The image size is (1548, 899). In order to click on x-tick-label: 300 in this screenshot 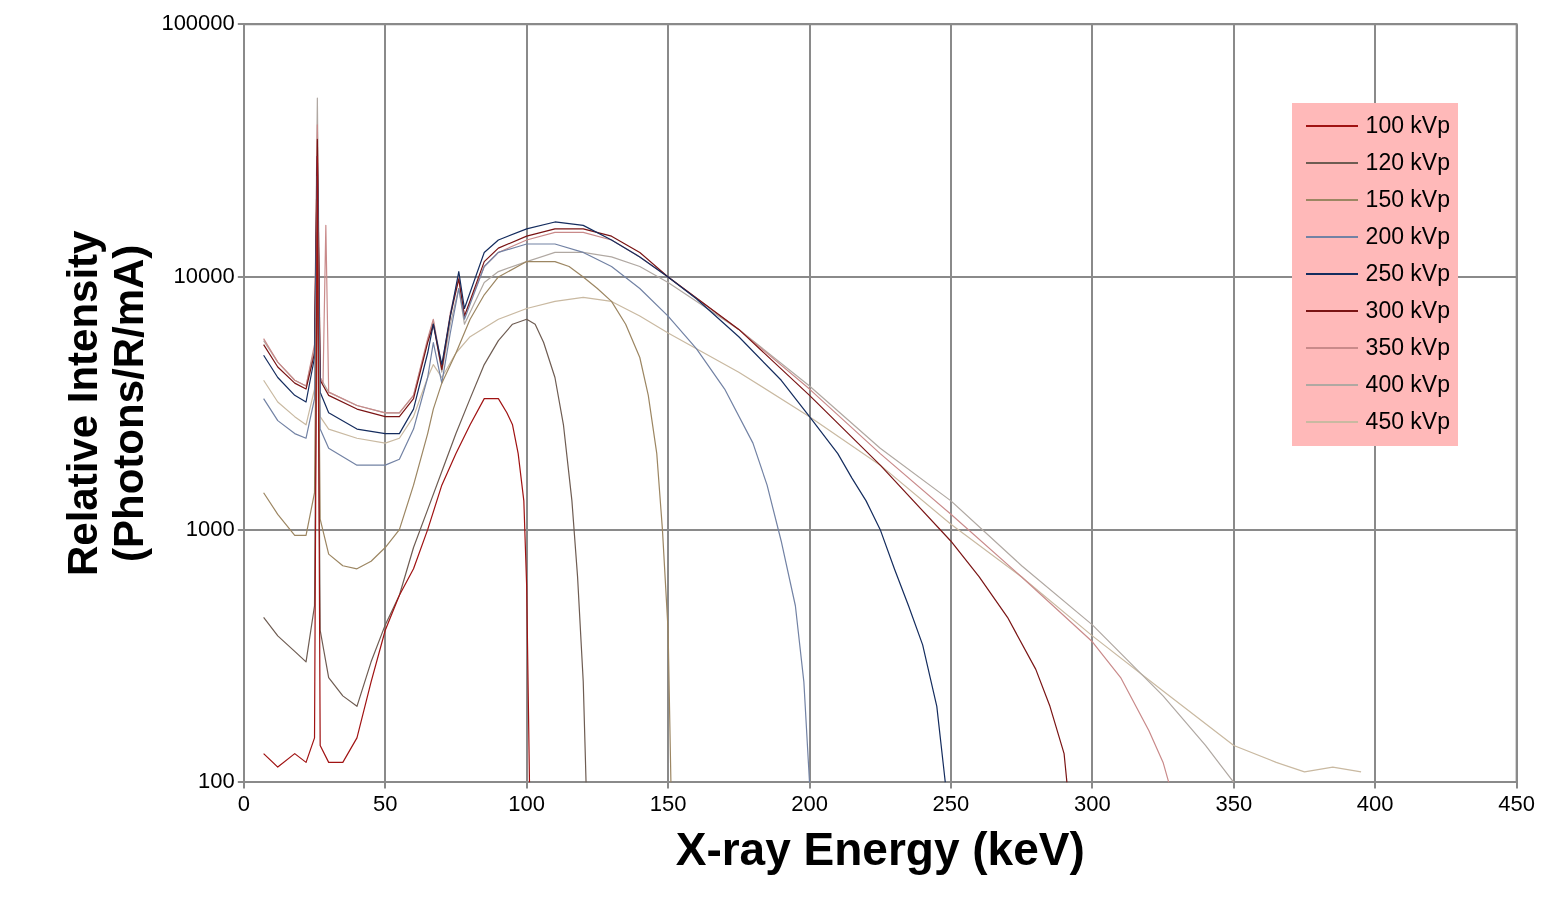, I will do `click(1092, 803)`.